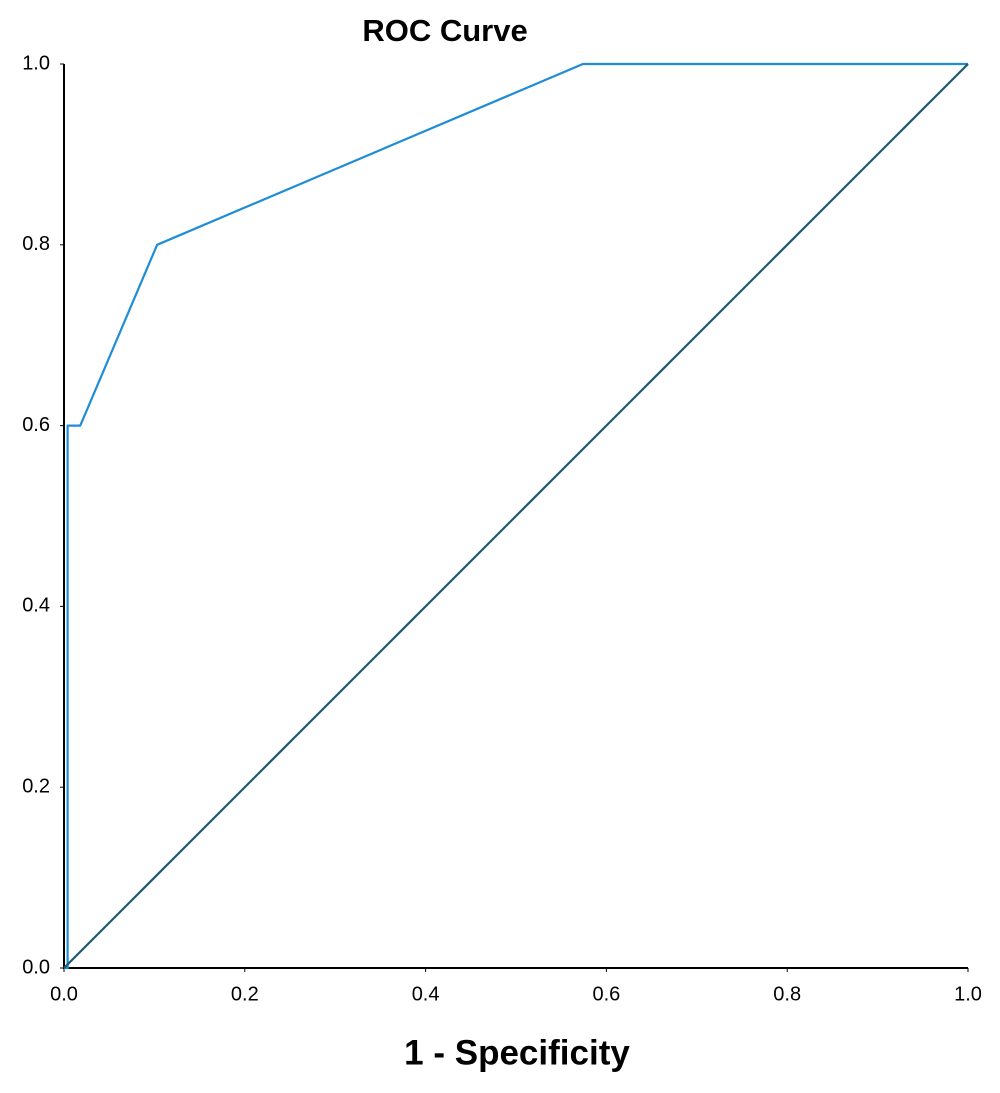 Image resolution: width=1000 pixels, height=1093 pixels. What do you see at coordinates (517, 1052) in the screenshot?
I see `x-axis-label: 1 - Specificity` at bounding box center [517, 1052].